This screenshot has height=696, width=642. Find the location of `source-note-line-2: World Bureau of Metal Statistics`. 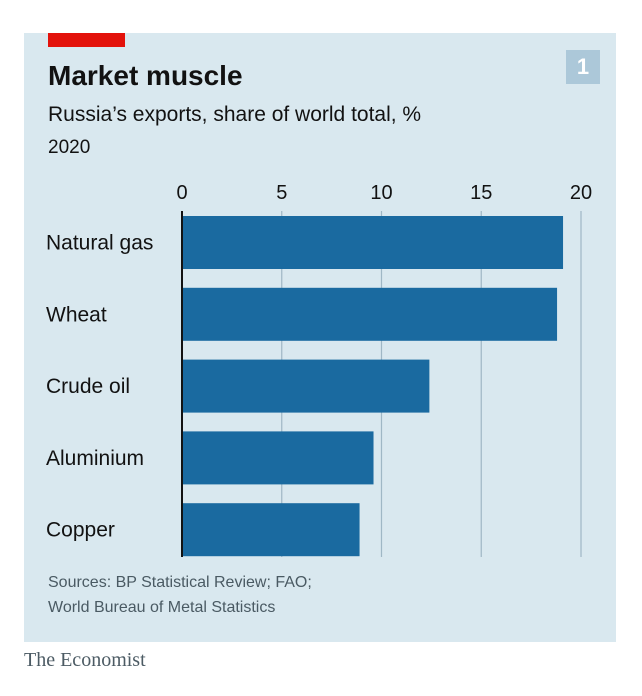

source-note-line-2: World Bureau of Metal Statistics is located at coordinates (162, 607).